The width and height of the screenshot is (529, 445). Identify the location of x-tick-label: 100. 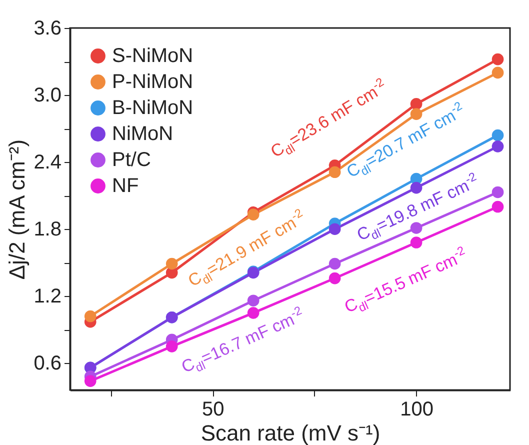
(417, 409).